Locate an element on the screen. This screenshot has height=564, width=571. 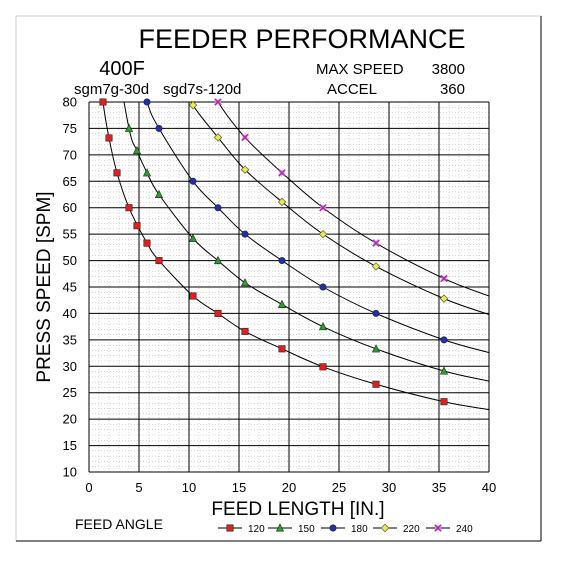
y-tick-label: 70 is located at coordinates (70, 154).